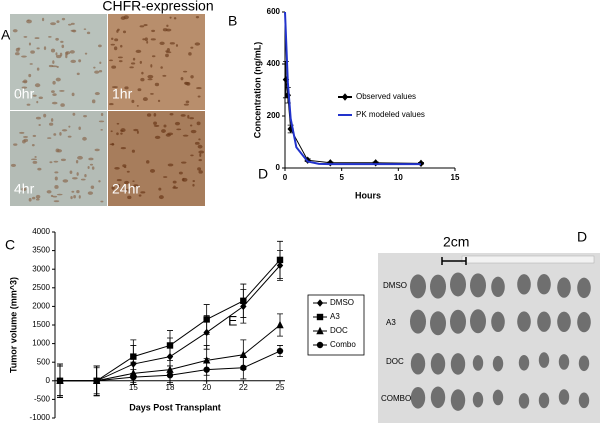 Image resolution: width=600 pixels, height=423 pixels. I want to click on y-tick-label: -1000, so click(40, 417).